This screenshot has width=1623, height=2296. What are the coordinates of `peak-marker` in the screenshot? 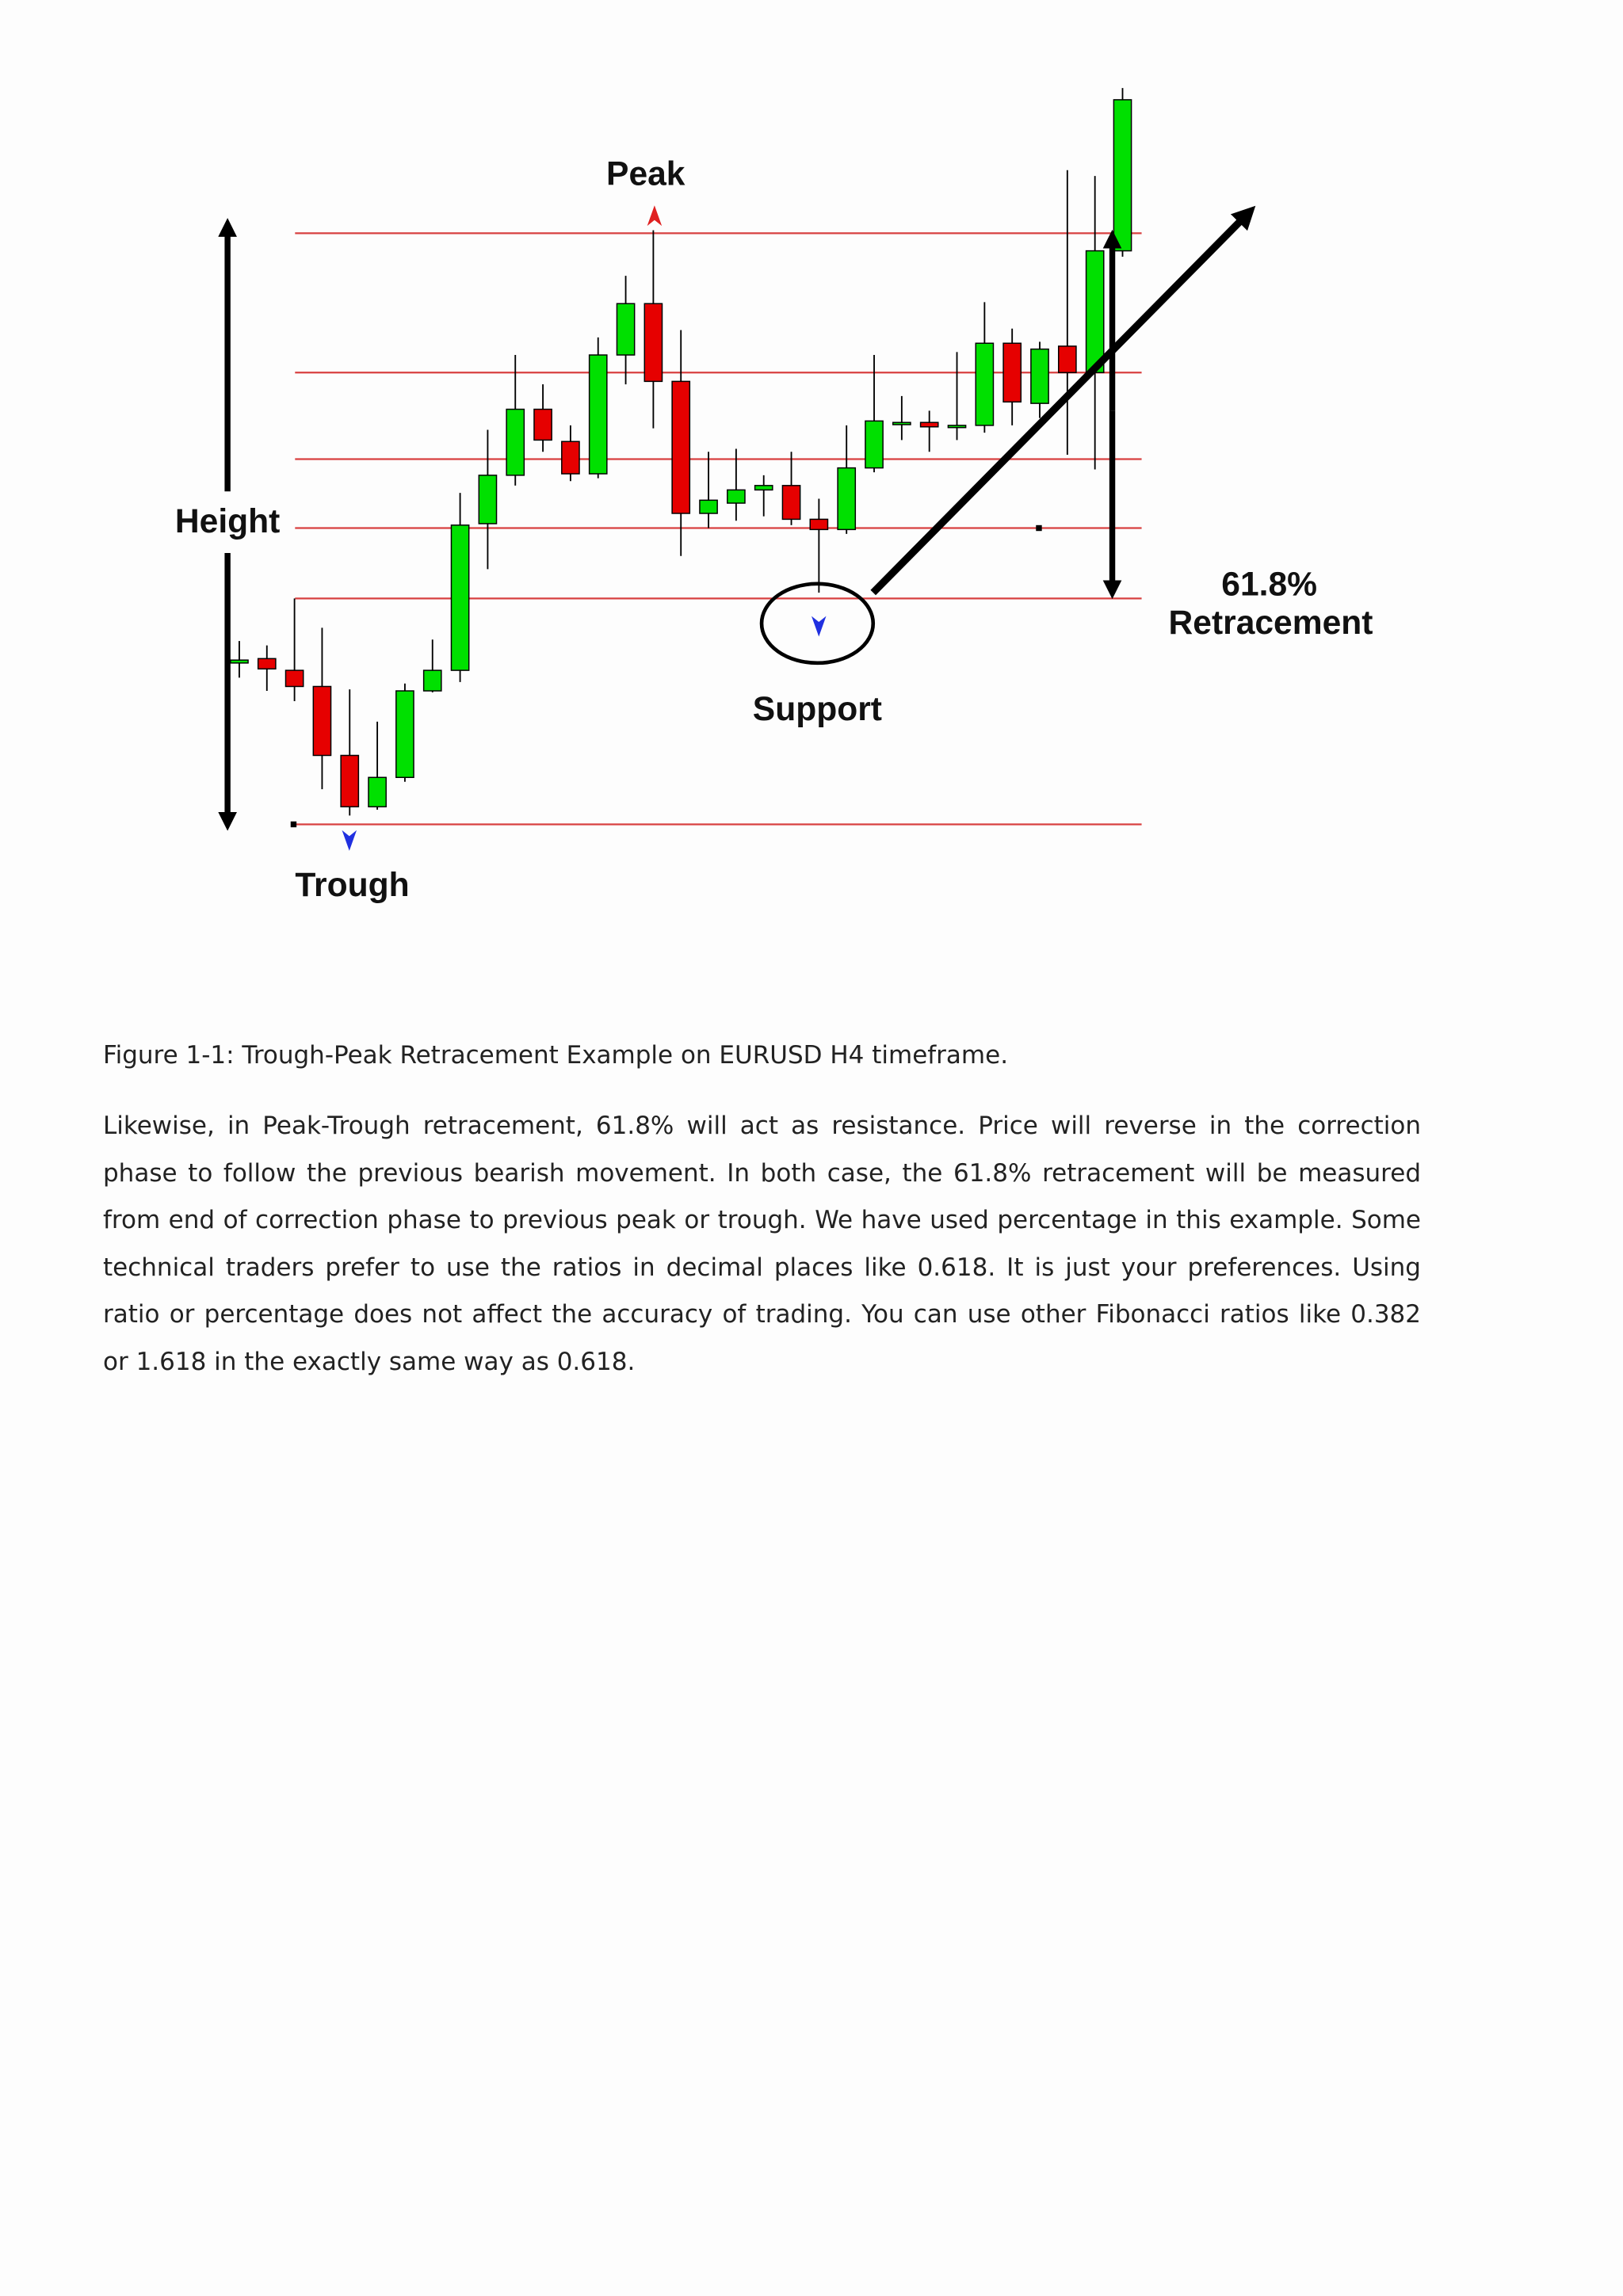 It's located at (655, 216).